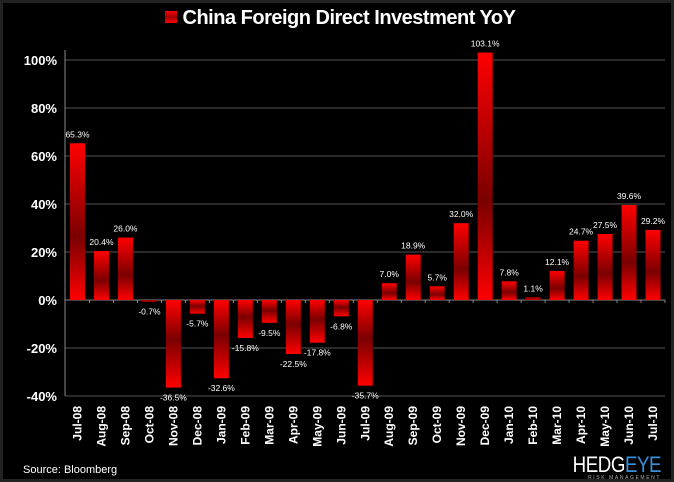 Image resolution: width=674 pixels, height=482 pixels. What do you see at coordinates (44, 108) in the screenshot?
I see `y-tick-label: 80%` at bounding box center [44, 108].